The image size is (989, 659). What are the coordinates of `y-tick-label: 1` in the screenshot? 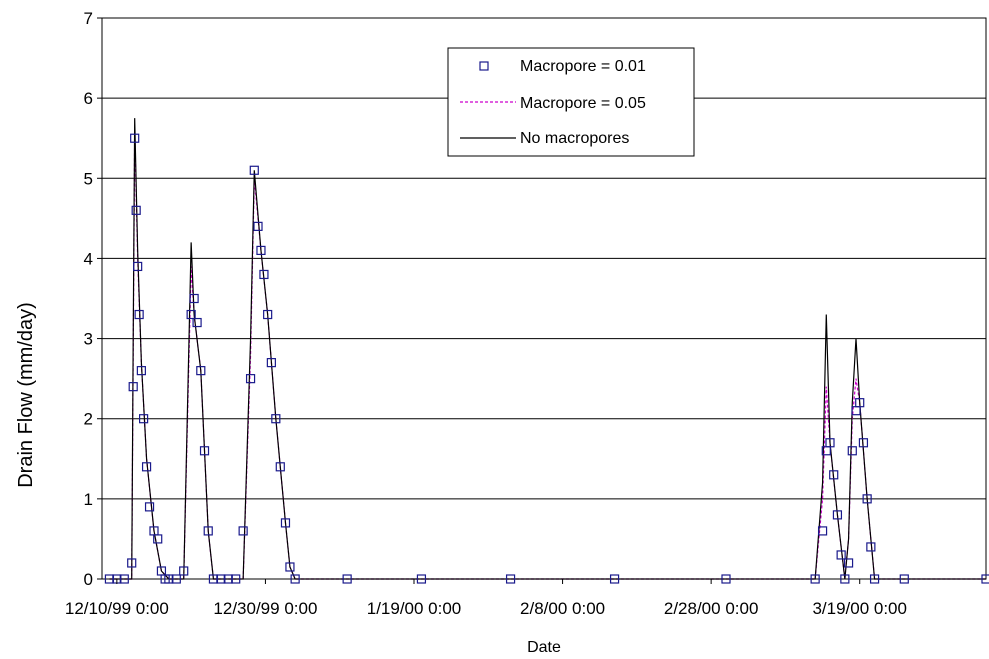 It's located at (88, 499).